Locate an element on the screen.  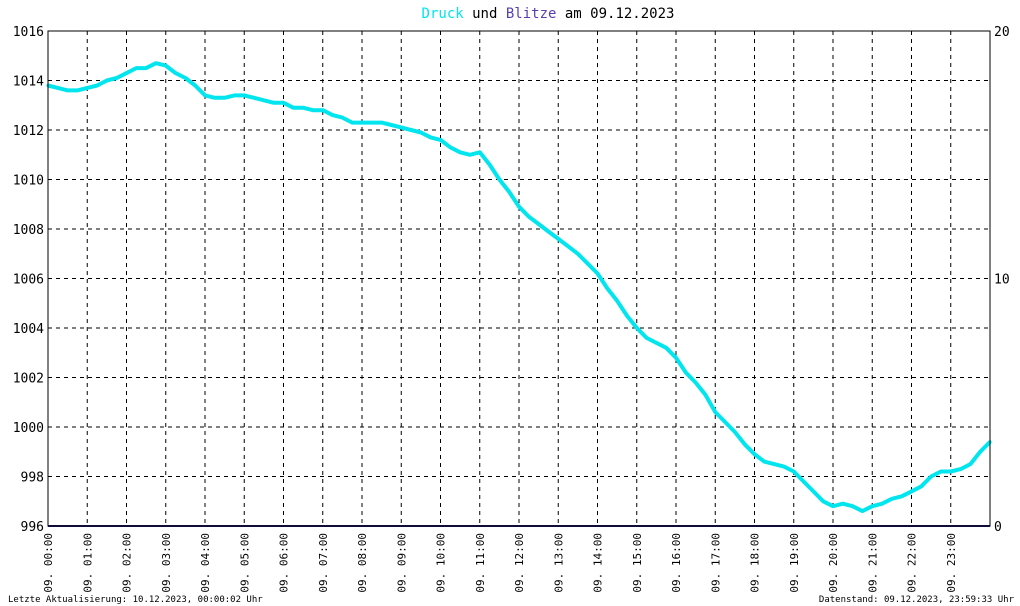
x-tick-label: 09. 03:00 is located at coordinates (166, 563).